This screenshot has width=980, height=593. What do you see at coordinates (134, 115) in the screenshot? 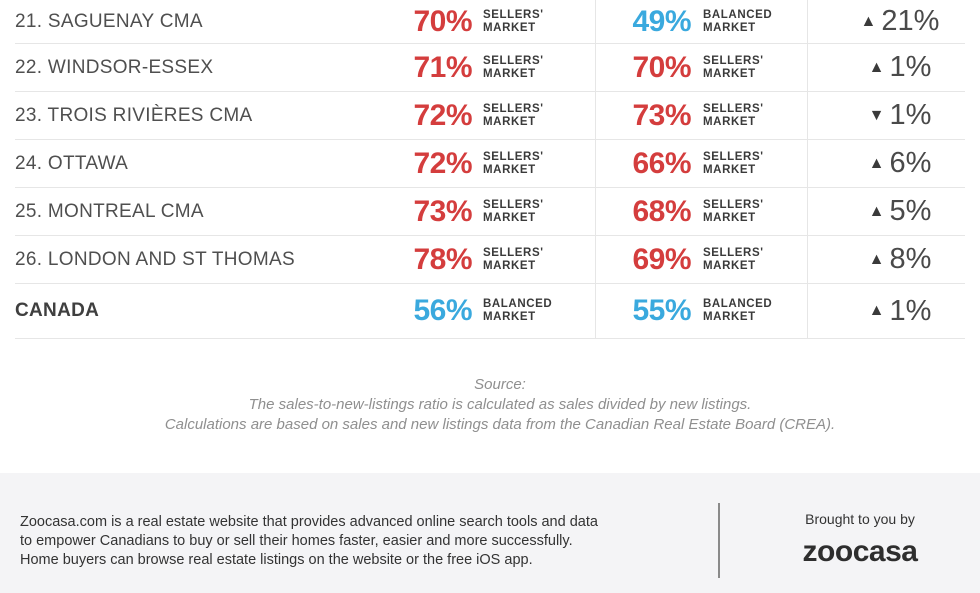
I see `city-name: 23. TROIS RIVIÈRES CMA` at bounding box center [134, 115].